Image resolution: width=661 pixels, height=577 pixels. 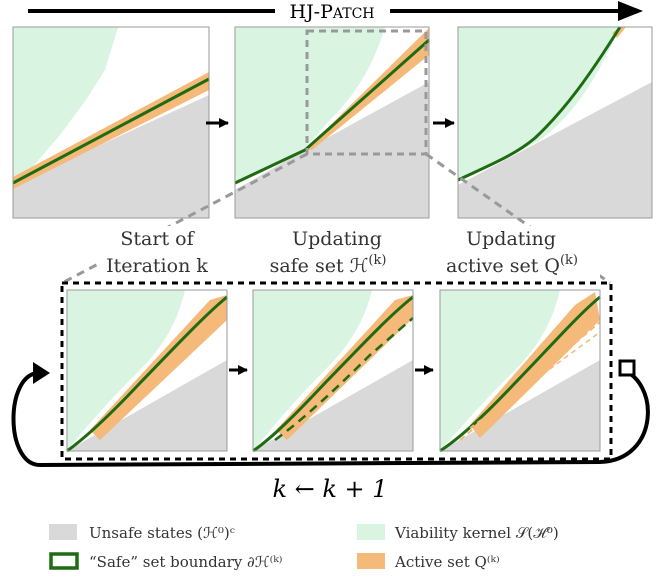 What do you see at coordinates (371, 561) in the screenshot?
I see `legend-swatch-active` at bounding box center [371, 561].